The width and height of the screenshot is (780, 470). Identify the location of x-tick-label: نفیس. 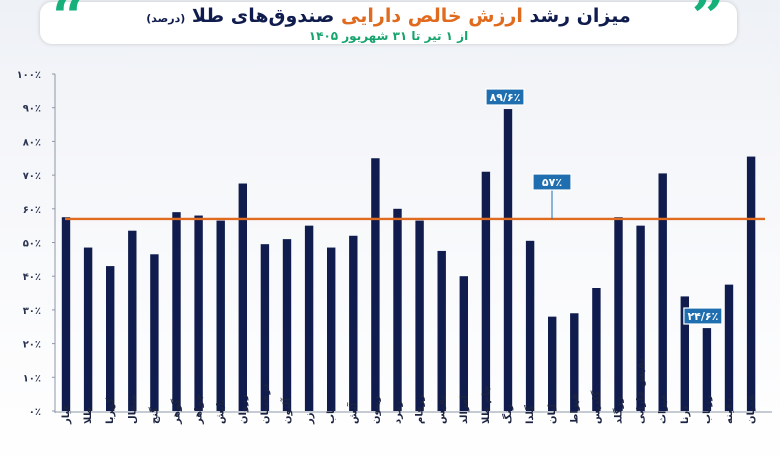
(442, 409).